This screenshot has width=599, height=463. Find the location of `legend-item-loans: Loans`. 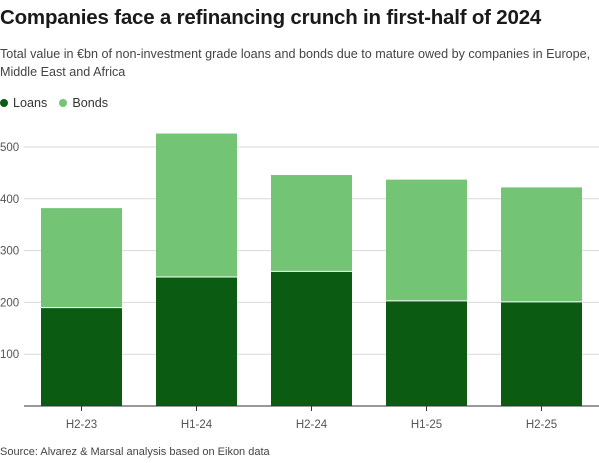

legend-item-loans: Loans is located at coordinates (23, 103).